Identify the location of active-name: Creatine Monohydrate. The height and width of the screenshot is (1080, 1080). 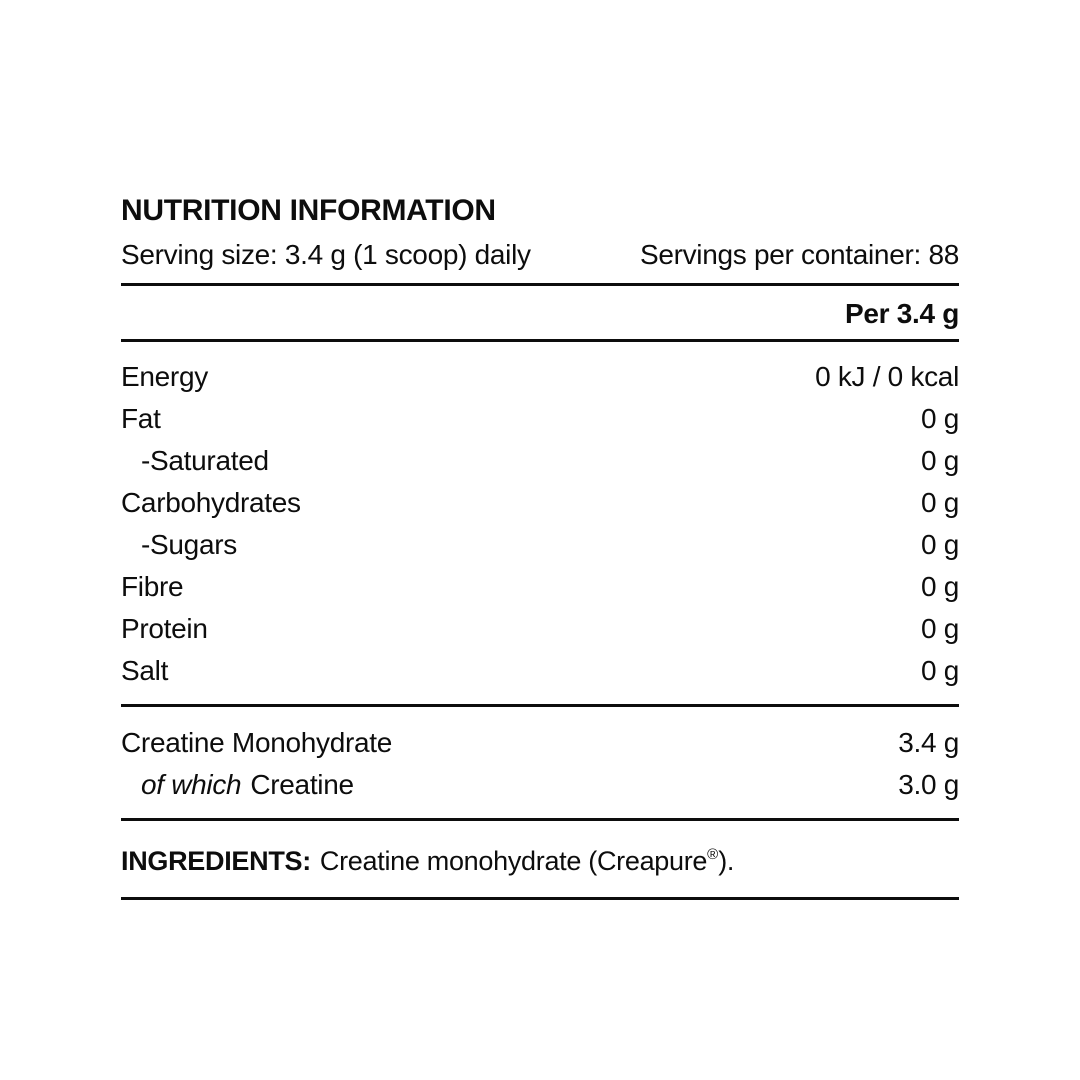
(257, 742).